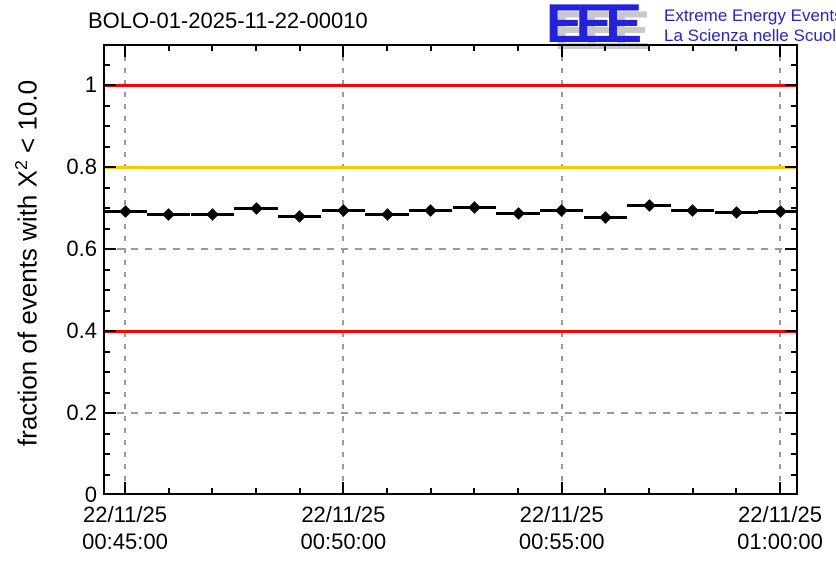 This screenshot has width=836, height=572. Describe the element at coordinates (81, 330) in the screenshot. I see `y-tick-label: 0.4` at that location.